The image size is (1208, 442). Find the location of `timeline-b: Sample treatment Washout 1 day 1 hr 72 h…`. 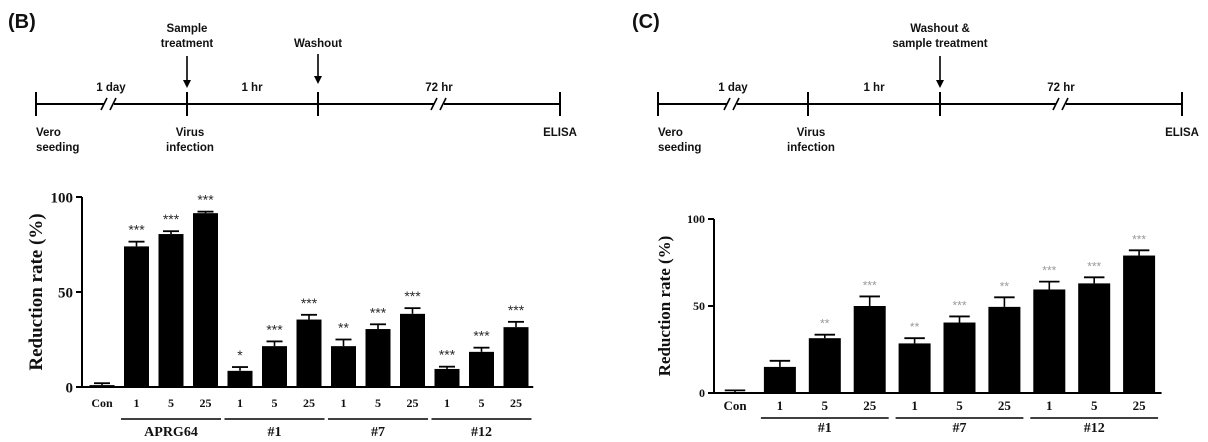

timeline-b: Sample treatment Washout 1 day 1 hr 72 h… is located at coordinates (306, 88).